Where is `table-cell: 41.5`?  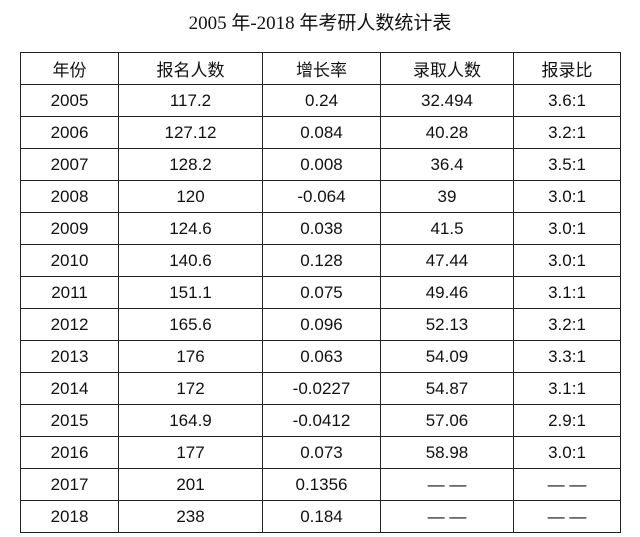 table-cell: 41.5 is located at coordinates (447, 228).